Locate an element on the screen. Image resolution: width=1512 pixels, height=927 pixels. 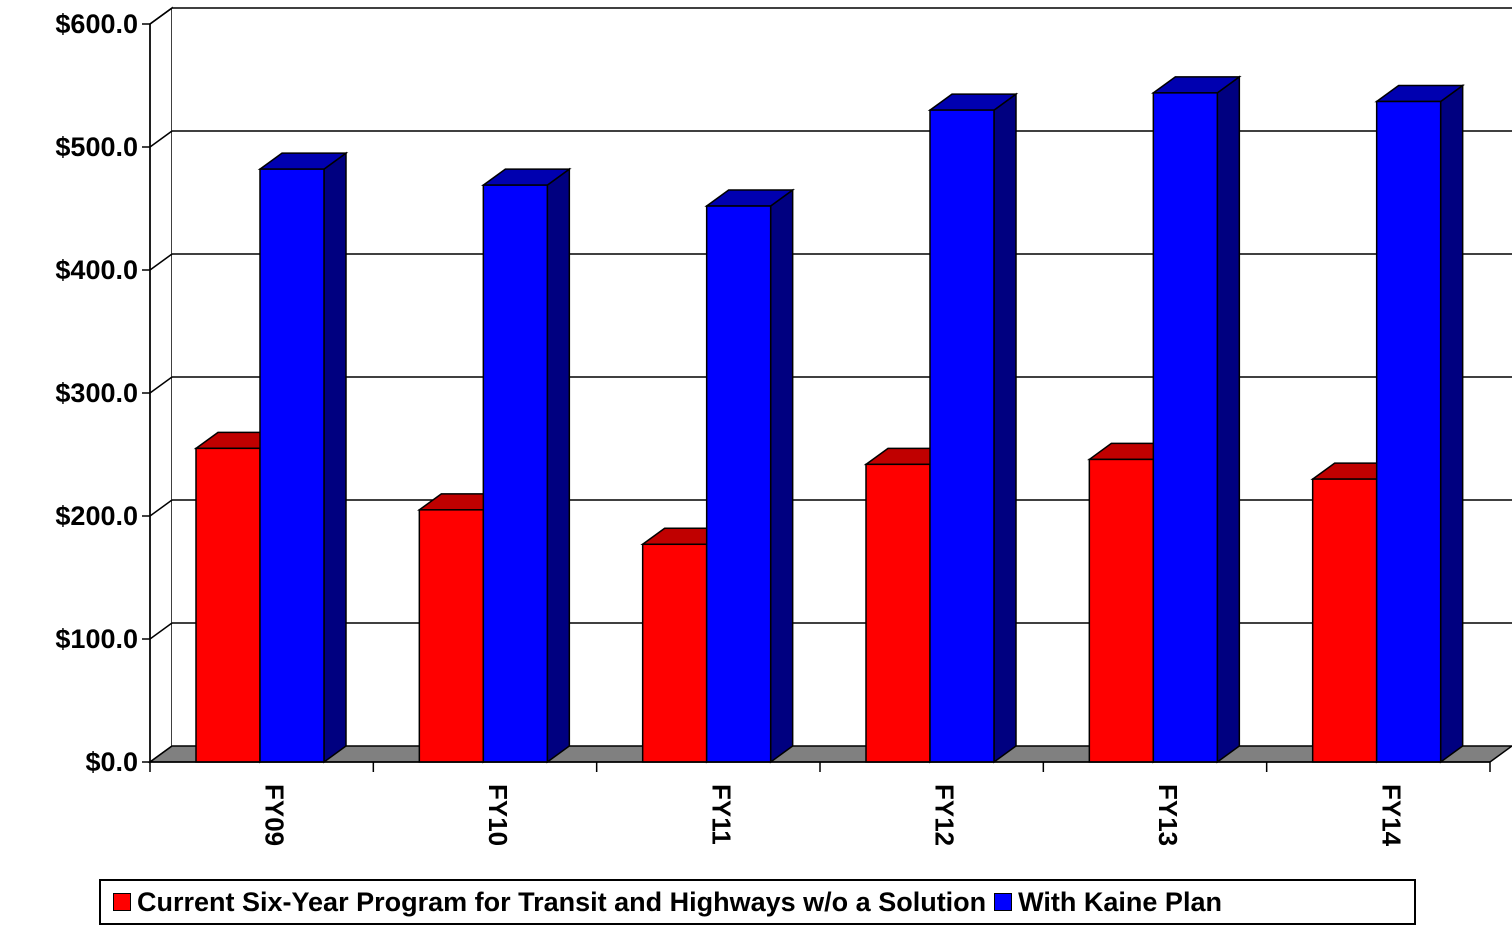
y-tick-label: $400.0 is located at coordinates (96, 270).